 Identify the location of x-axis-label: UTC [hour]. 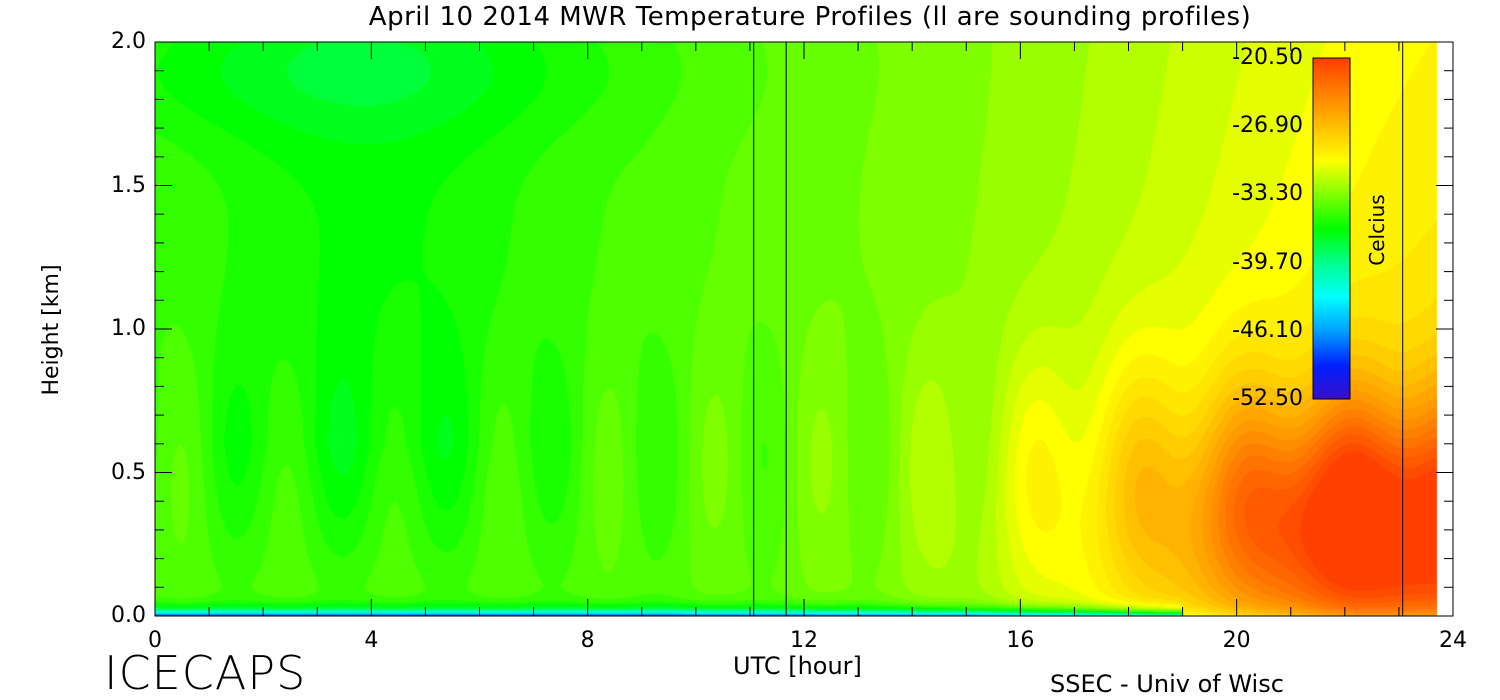
(797, 666).